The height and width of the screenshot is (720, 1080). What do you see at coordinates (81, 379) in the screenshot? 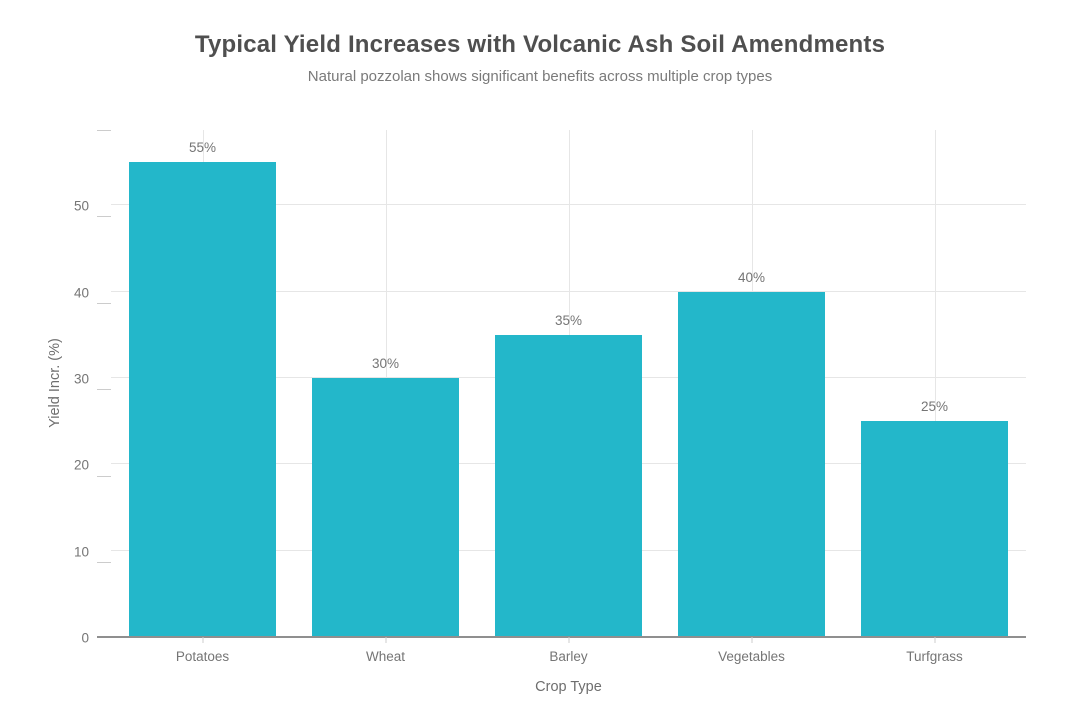
I see `y-tick-label: 30` at bounding box center [81, 379].